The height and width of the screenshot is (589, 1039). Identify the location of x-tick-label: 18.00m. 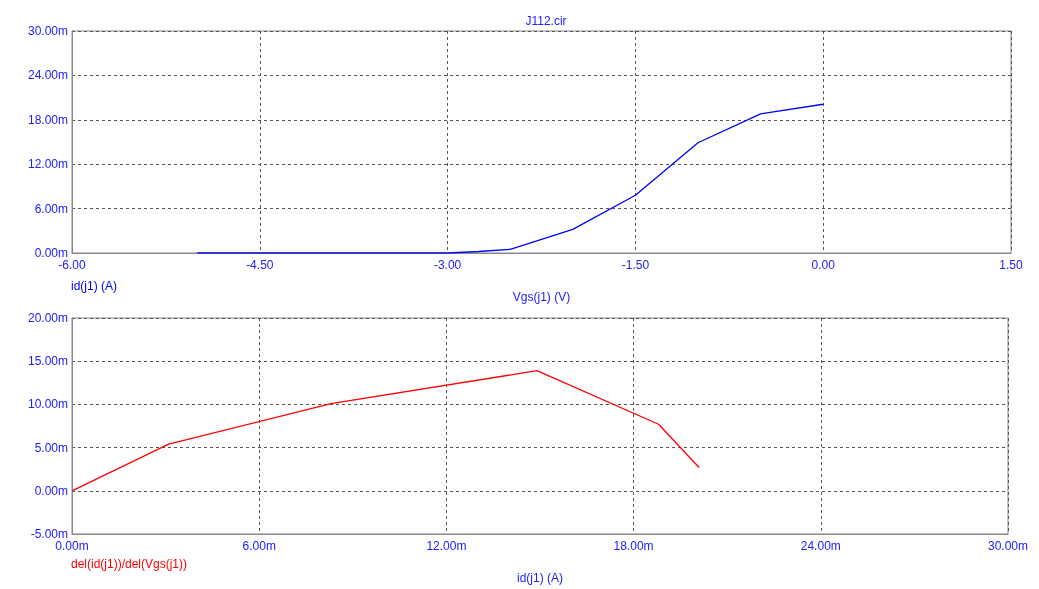
(633, 546).